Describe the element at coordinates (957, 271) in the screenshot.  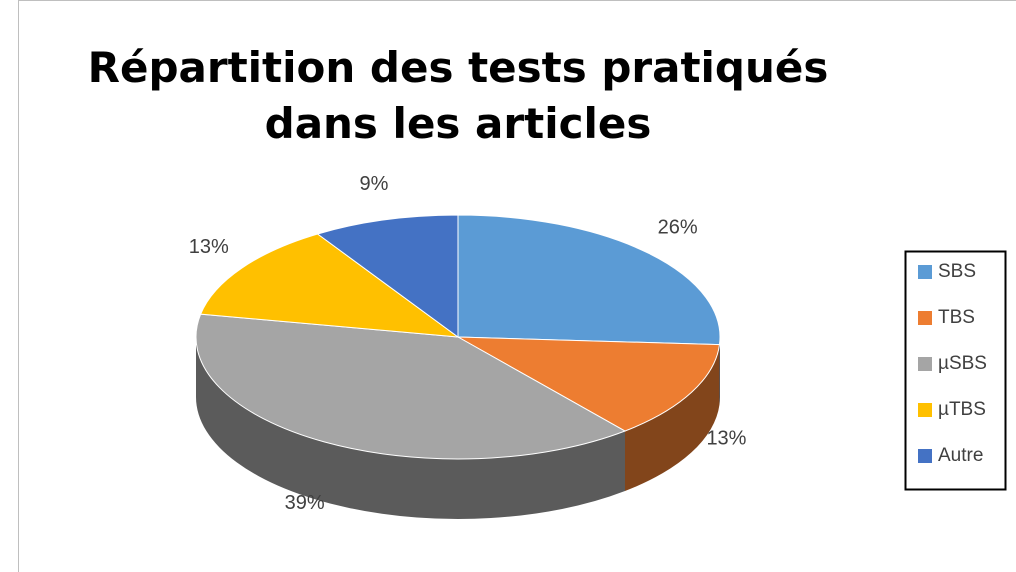
I see `legend-label: SBS` at that location.